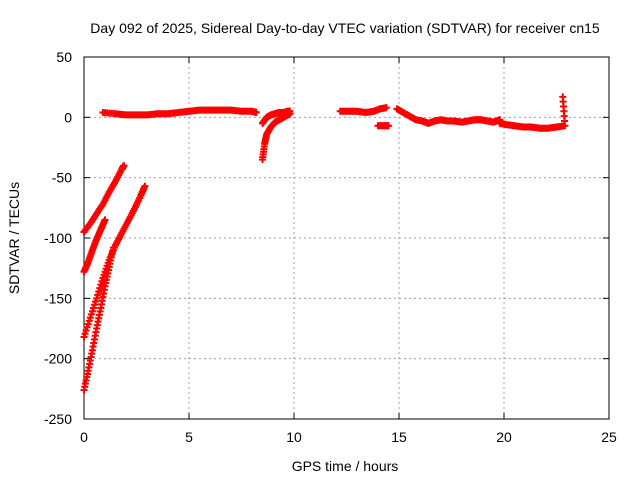 This screenshot has width=640, height=480. I want to click on y-axis-label: SDTVAR / TECUs, so click(14, 238).